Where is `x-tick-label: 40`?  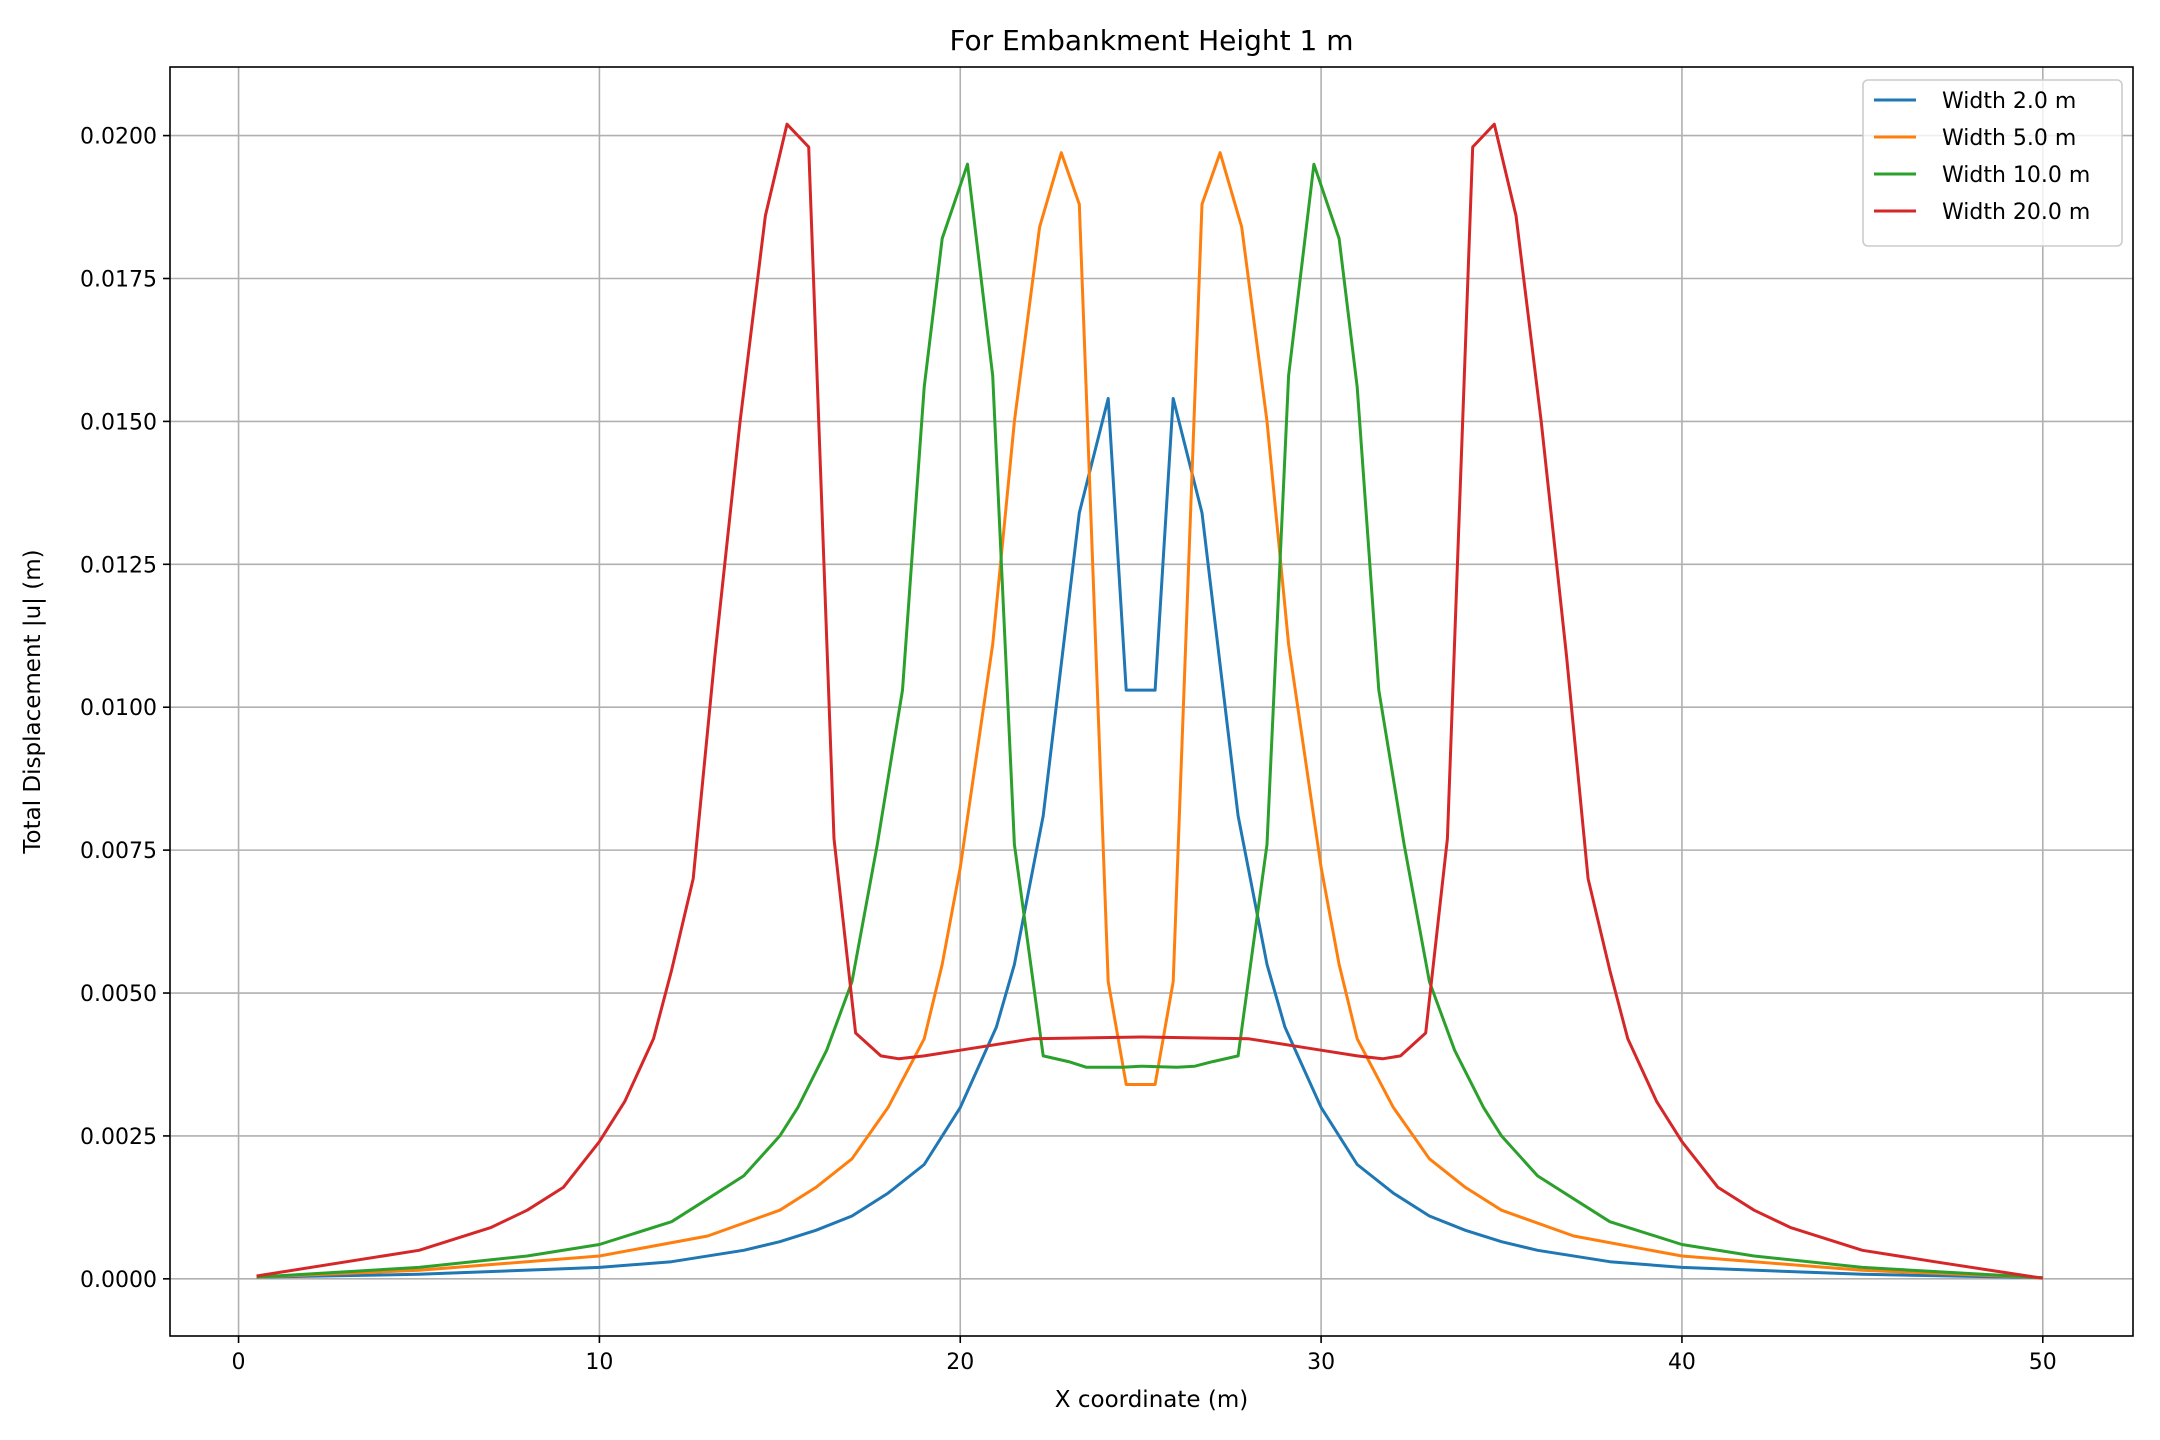
x-tick-label: 40 is located at coordinates (1682, 1362).